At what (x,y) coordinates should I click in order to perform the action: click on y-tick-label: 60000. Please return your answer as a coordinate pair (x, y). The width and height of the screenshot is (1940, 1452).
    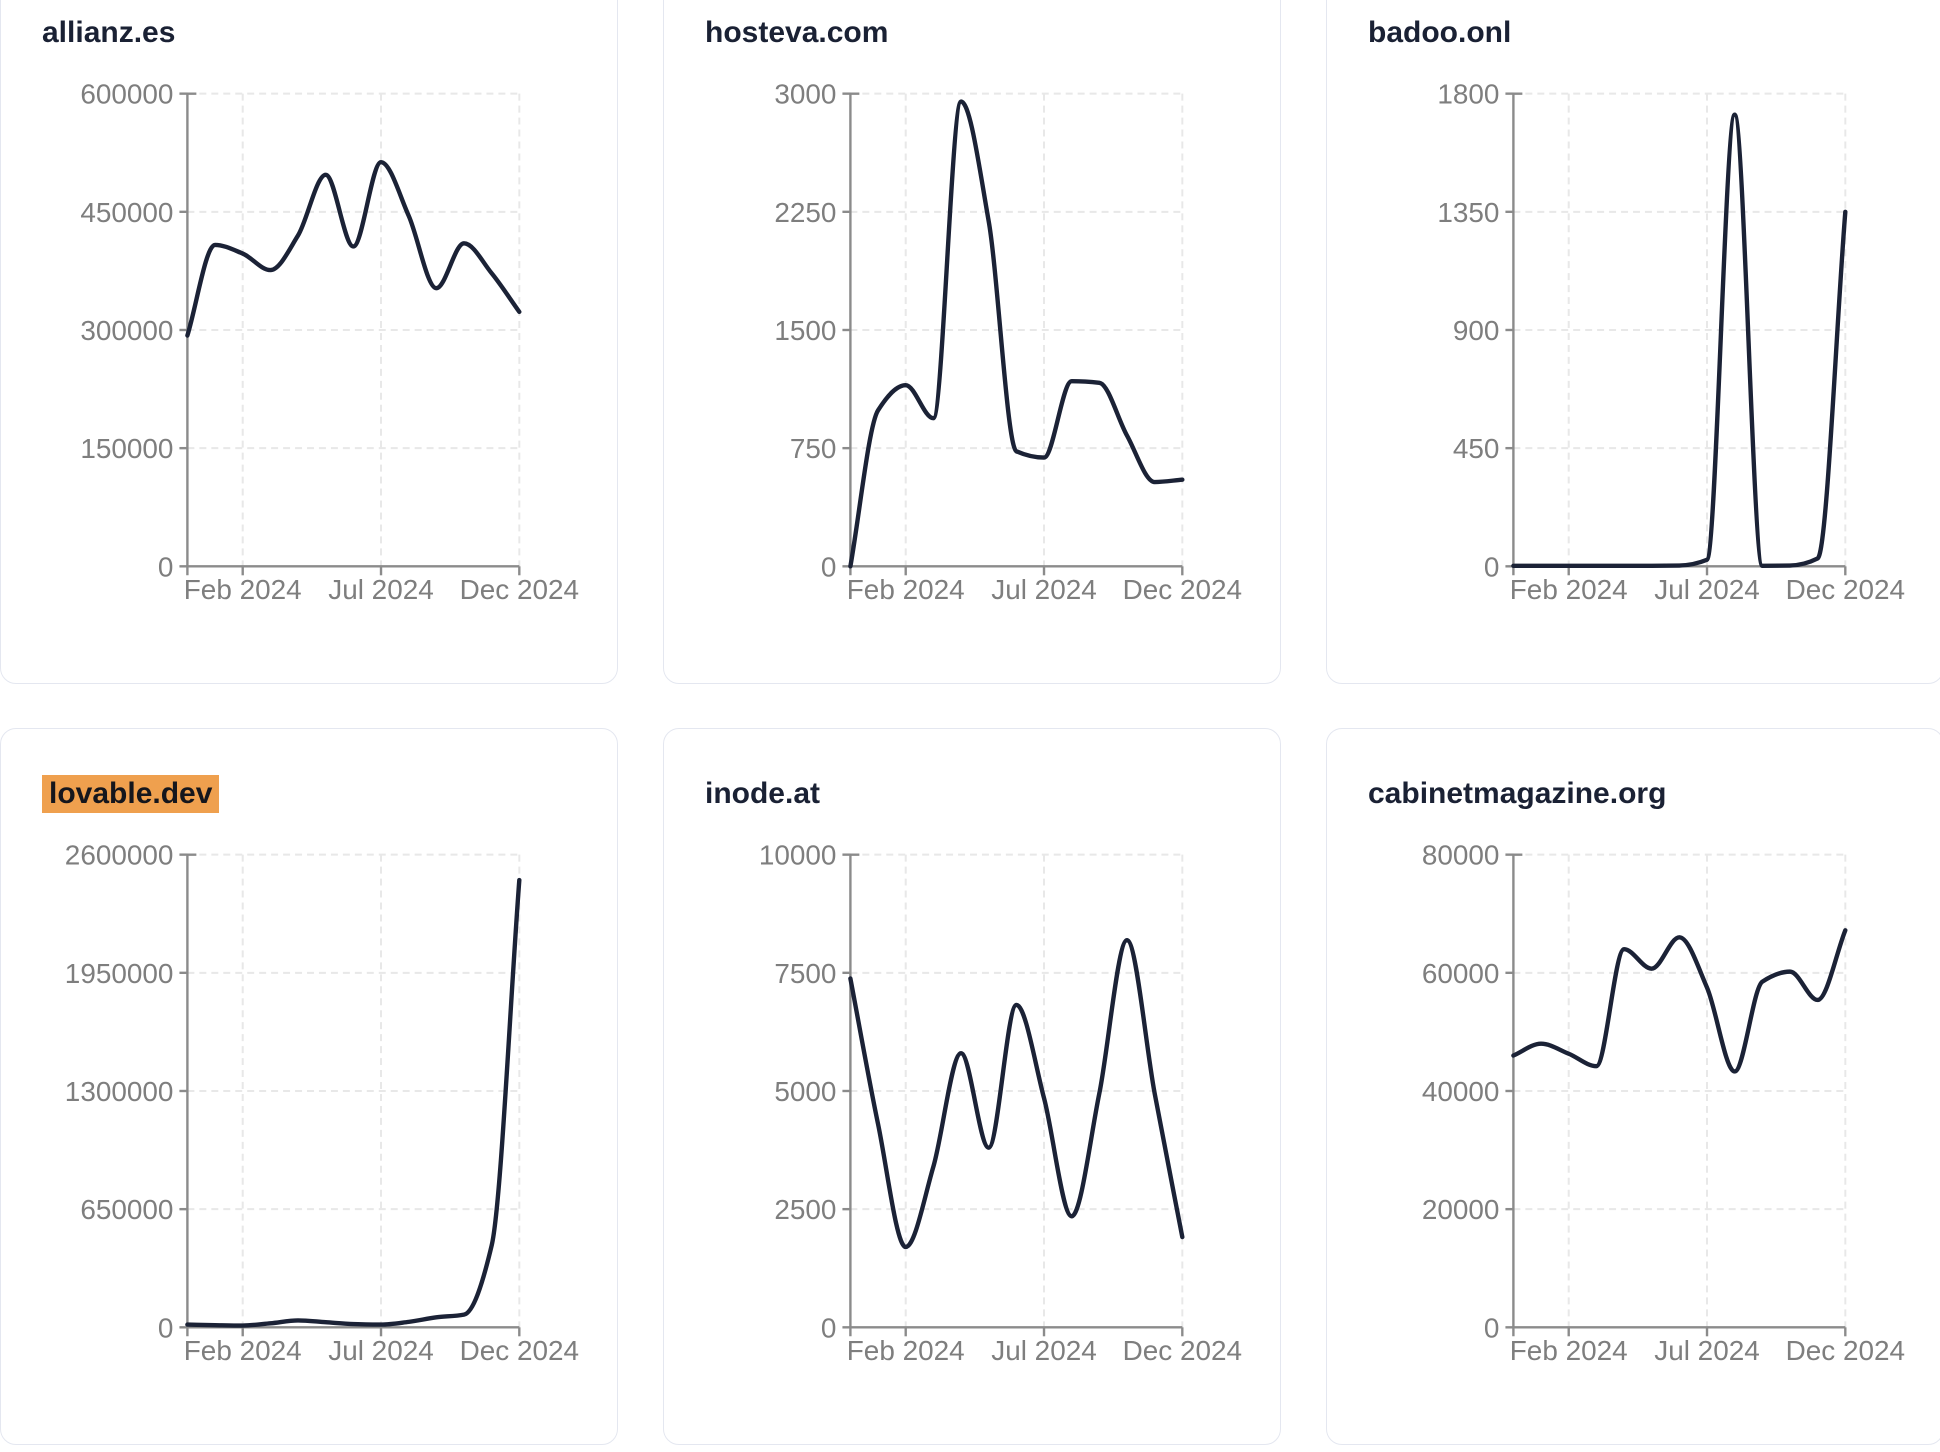
    Looking at the image, I should click on (1461, 973).